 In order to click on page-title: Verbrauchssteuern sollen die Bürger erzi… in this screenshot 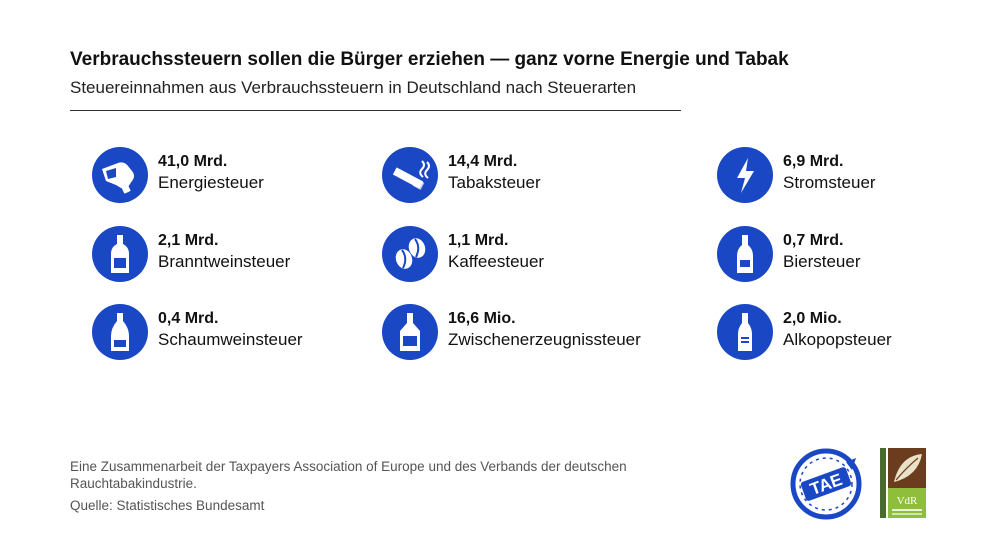, I will do `click(429, 59)`.